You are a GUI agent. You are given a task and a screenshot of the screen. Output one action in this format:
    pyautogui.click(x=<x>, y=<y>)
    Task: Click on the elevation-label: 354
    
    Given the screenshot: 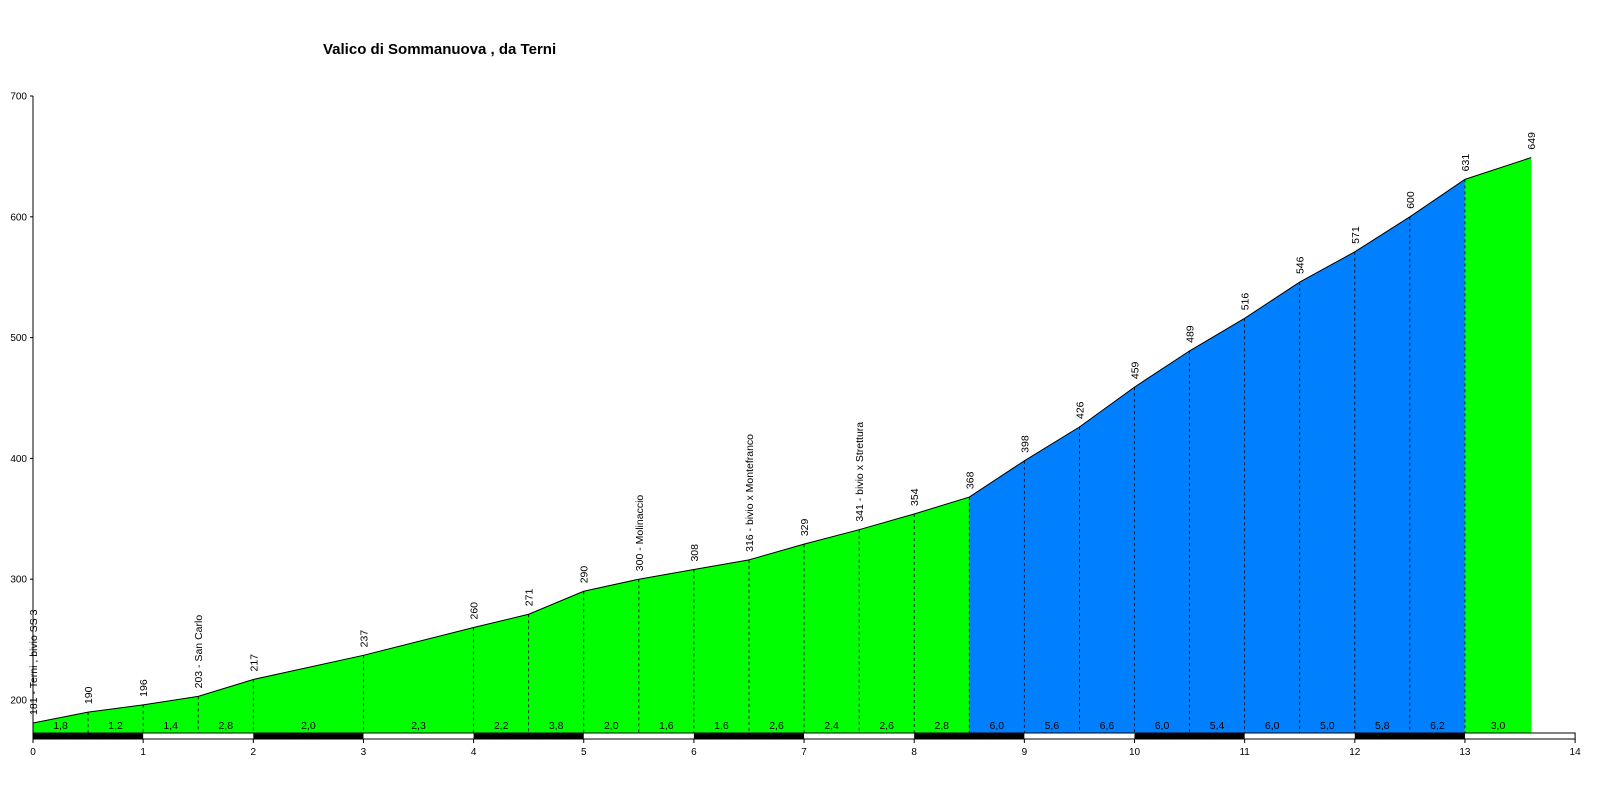 What is the action you would take?
    pyautogui.click(x=915, y=497)
    